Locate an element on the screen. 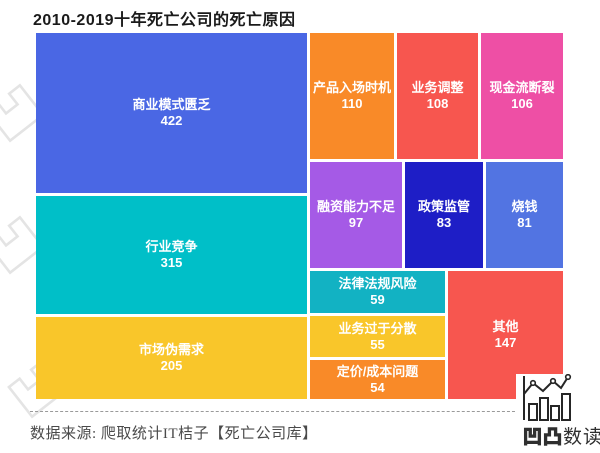 Image resolution: width=600 pixels, height=453 pixels. block-value: 59 is located at coordinates (377, 299).